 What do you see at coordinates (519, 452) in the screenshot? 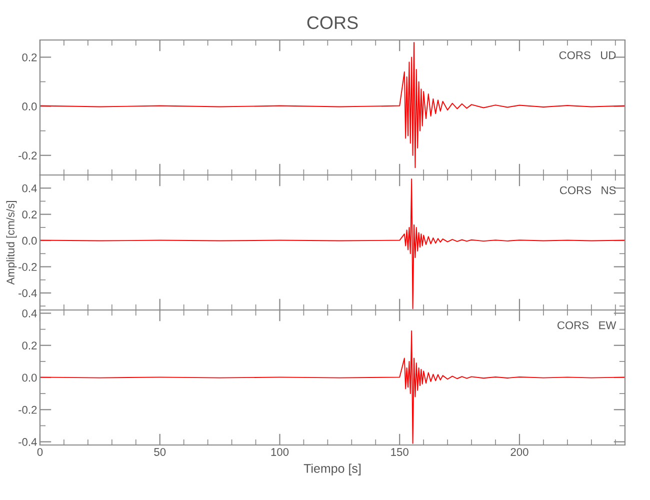
I see `x-tick-label: 200` at bounding box center [519, 452].